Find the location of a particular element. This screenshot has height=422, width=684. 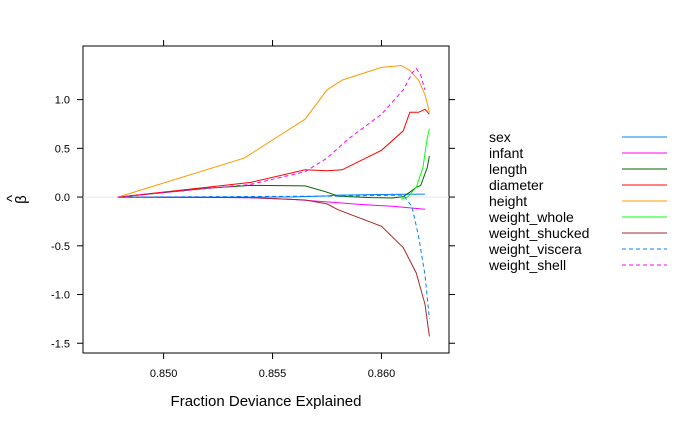

y-tick-label: 1.0 is located at coordinates (62, 101).